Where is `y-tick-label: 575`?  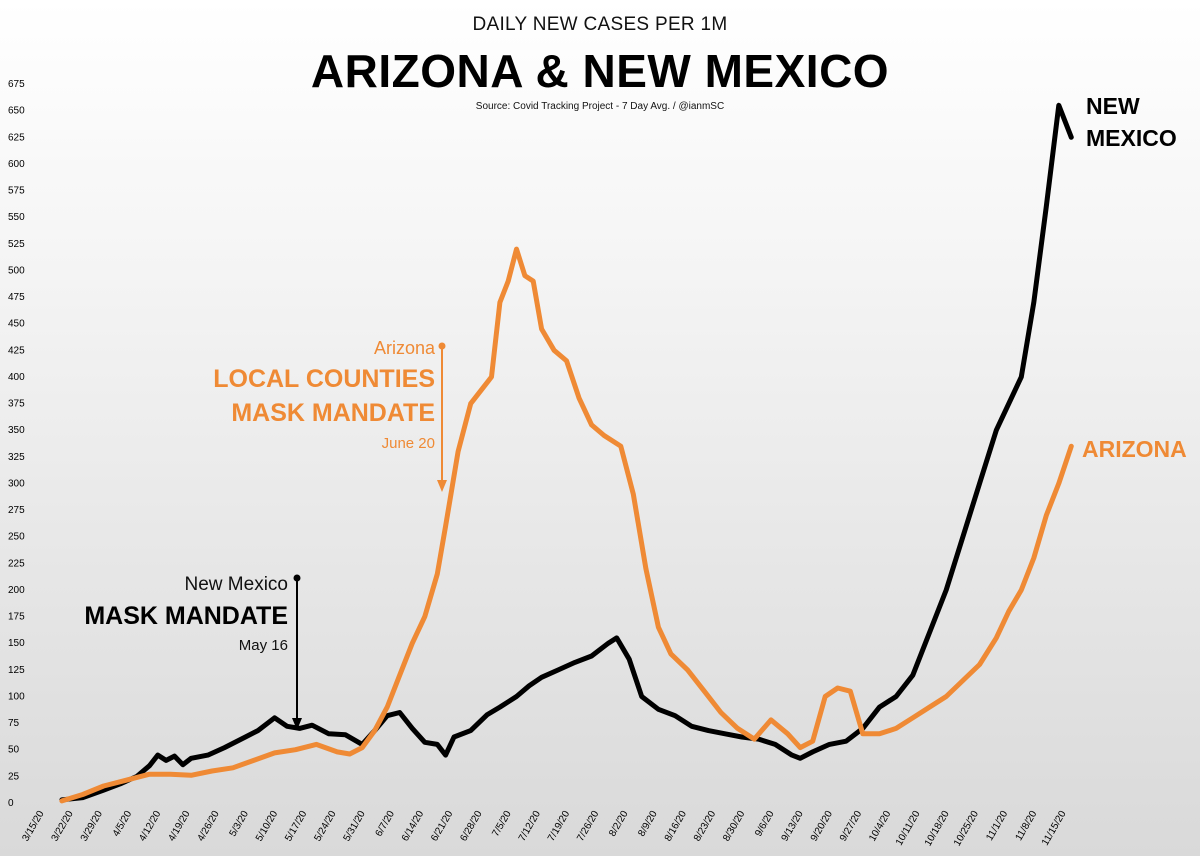
y-tick-label: 575 is located at coordinates (16, 191).